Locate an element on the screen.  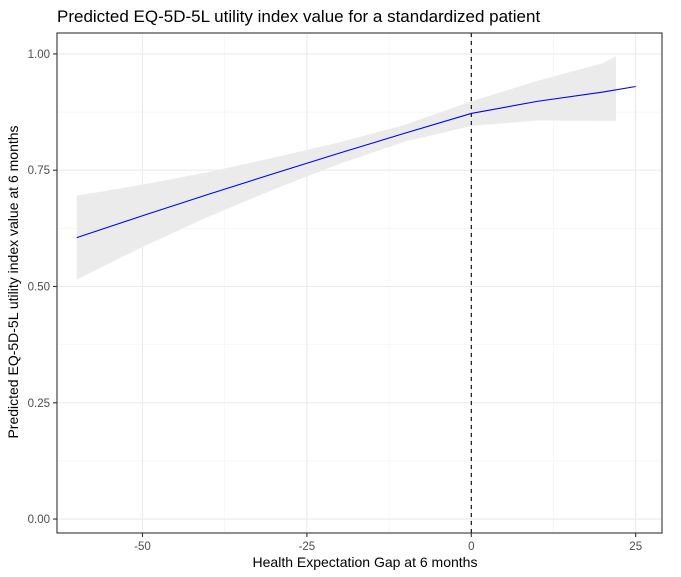
x-tick-label: -50 is located at coordinates (142, 547).